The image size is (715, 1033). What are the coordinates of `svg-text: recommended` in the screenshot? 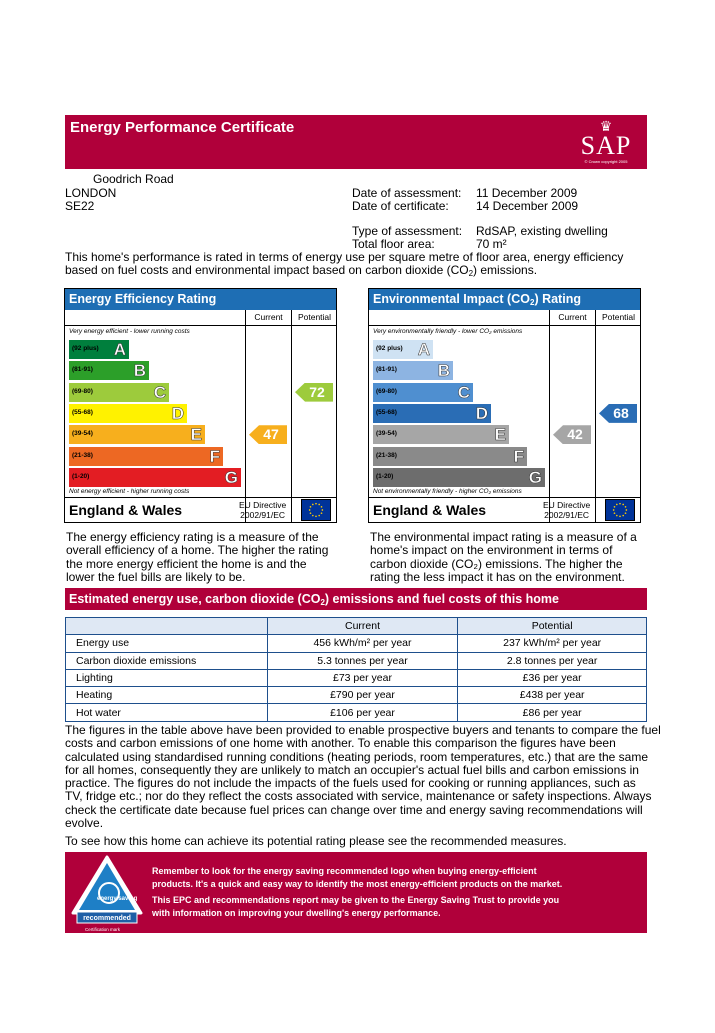 It's located at (107, 918).